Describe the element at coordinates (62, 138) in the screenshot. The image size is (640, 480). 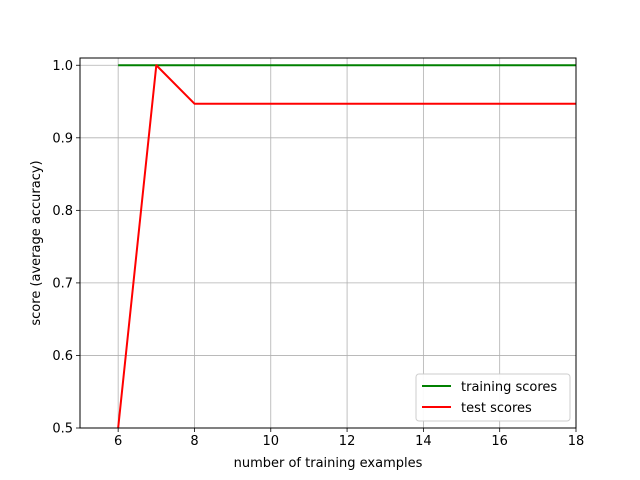
I see `y-tick-label: 0.9` at that location.